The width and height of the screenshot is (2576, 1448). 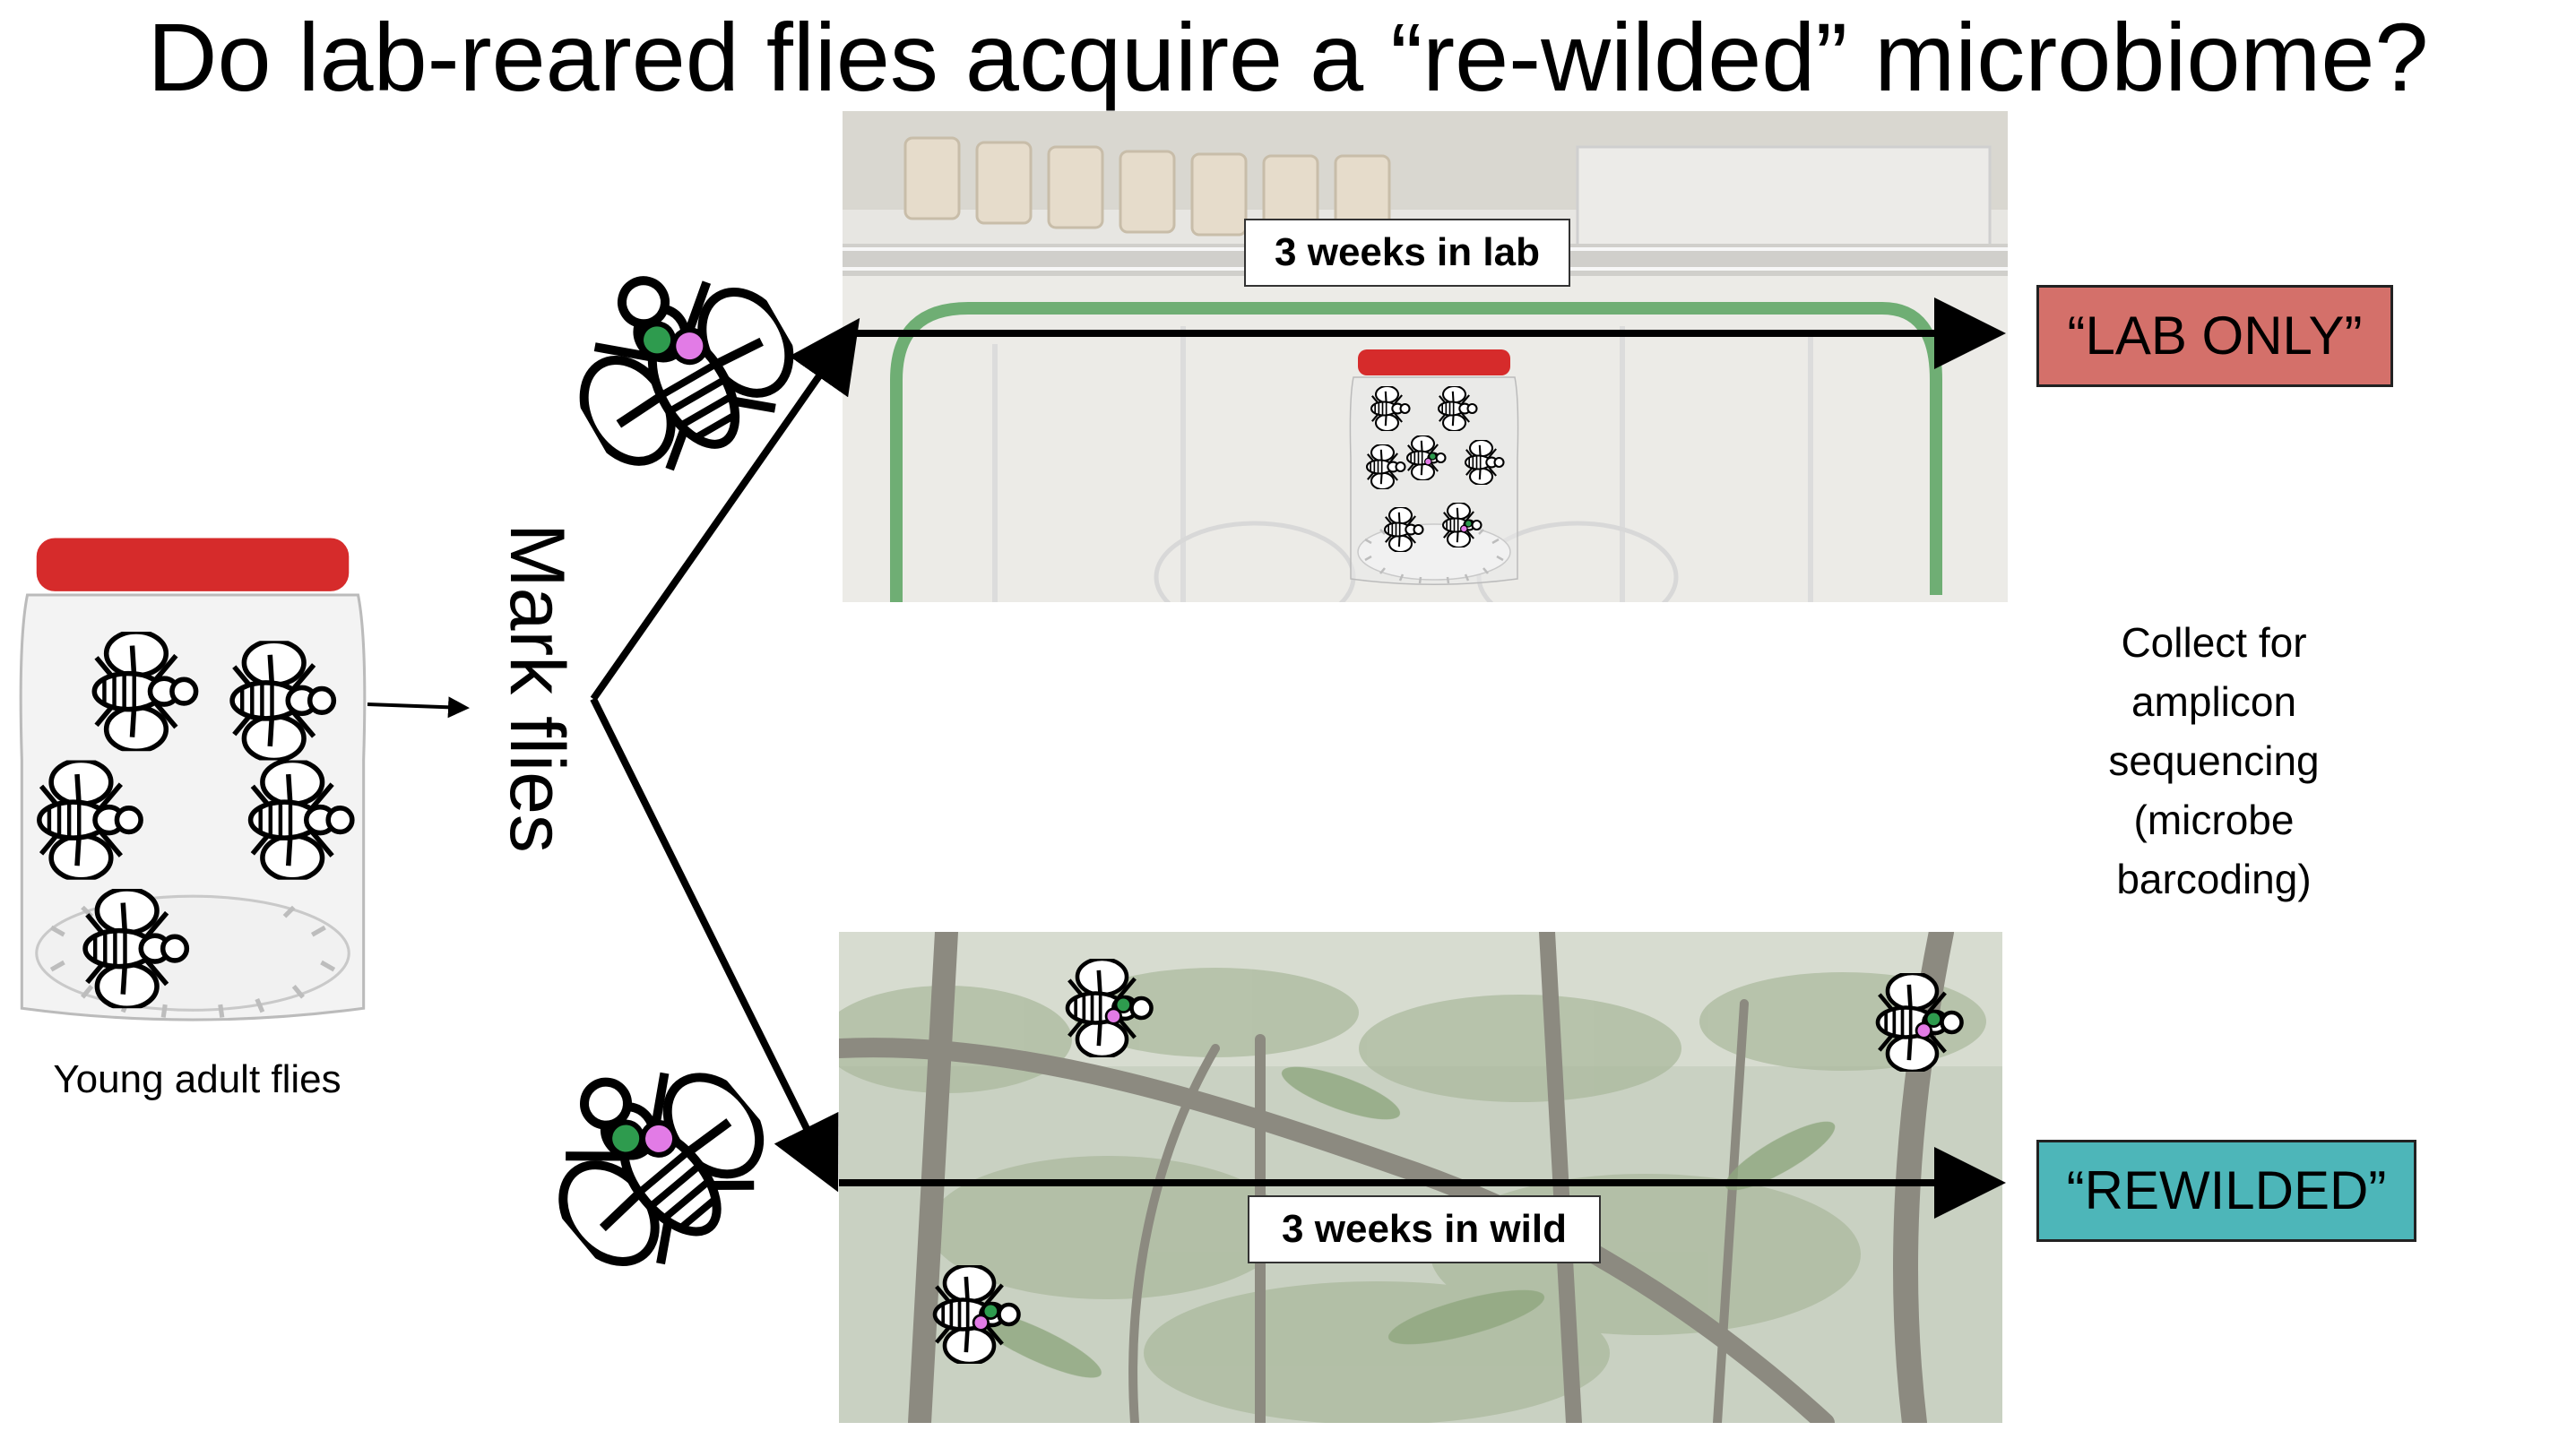 I want to click on mark-flies-label: Mark flies, so click(x=537, y=688).